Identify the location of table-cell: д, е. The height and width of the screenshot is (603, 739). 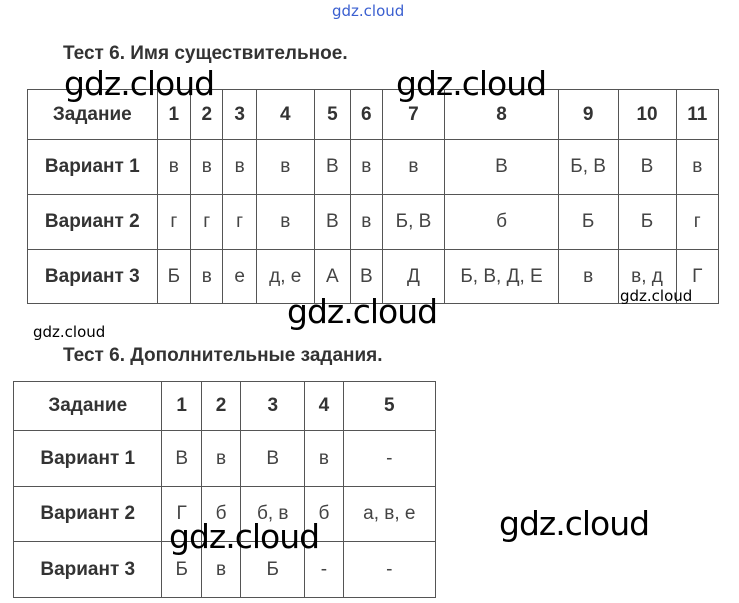
(285, 276).